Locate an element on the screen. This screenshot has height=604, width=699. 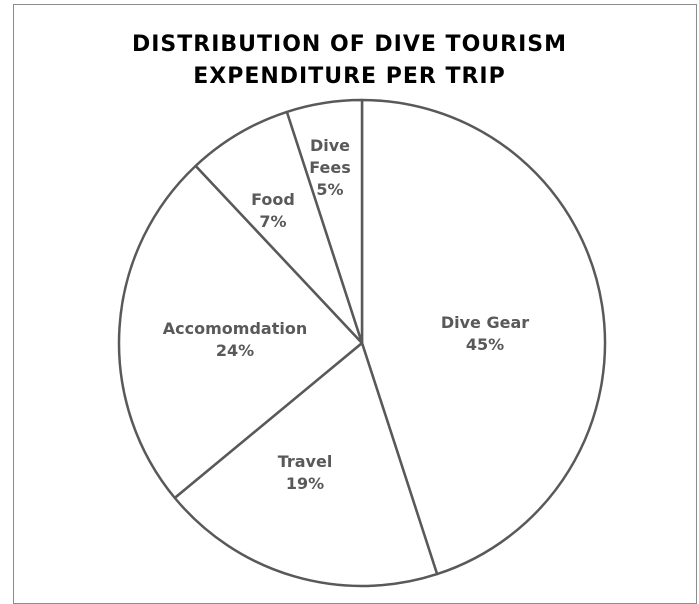
chart-title-line-1: DISTRIBUTION OF DIVE TOURISM is located at coordinates (349, 44).